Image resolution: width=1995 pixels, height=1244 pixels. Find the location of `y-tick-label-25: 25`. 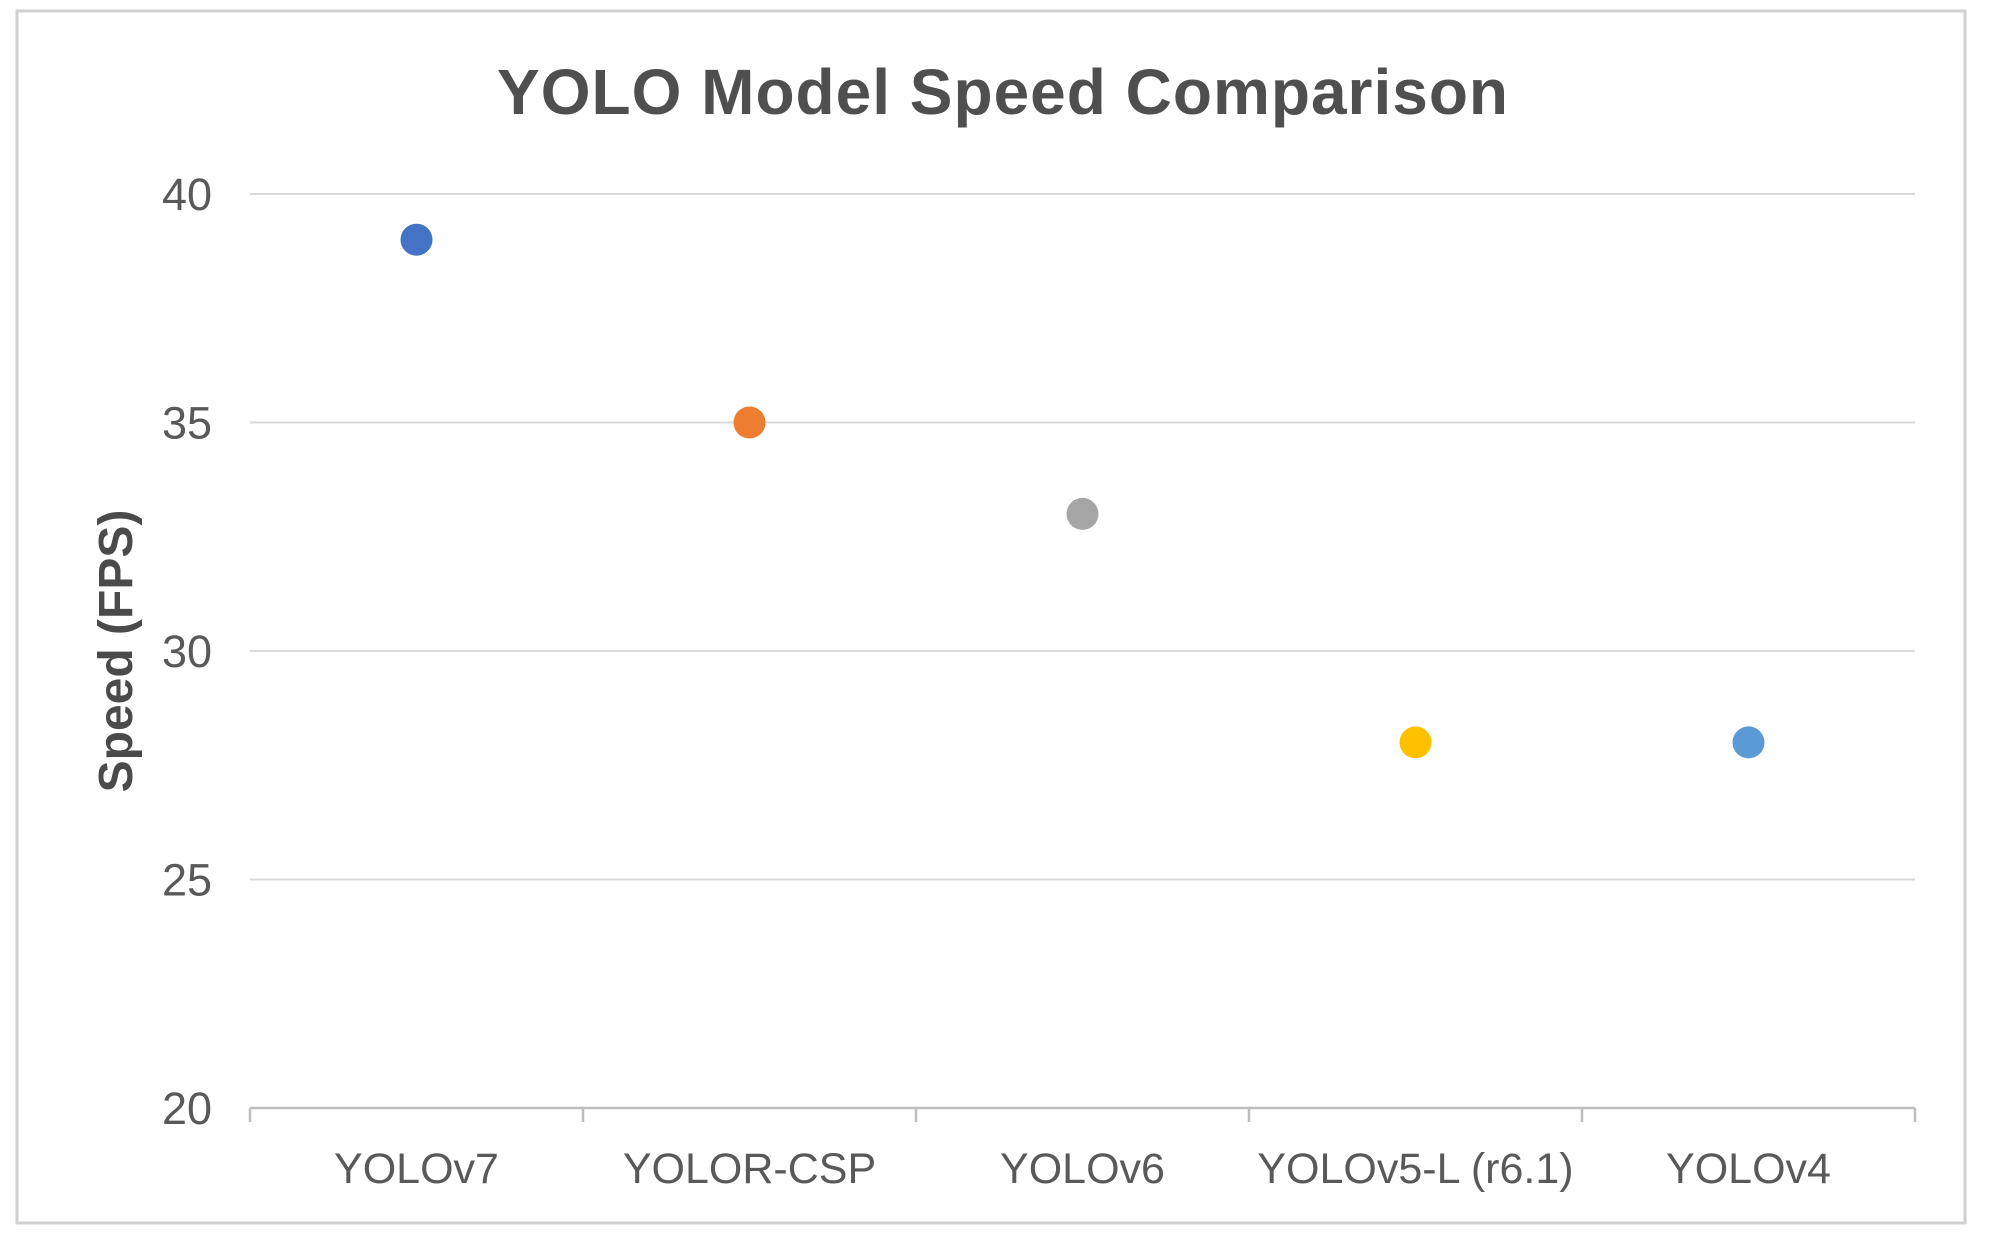

y-tick-label-25: 25 is located at coordinates (187, 880).